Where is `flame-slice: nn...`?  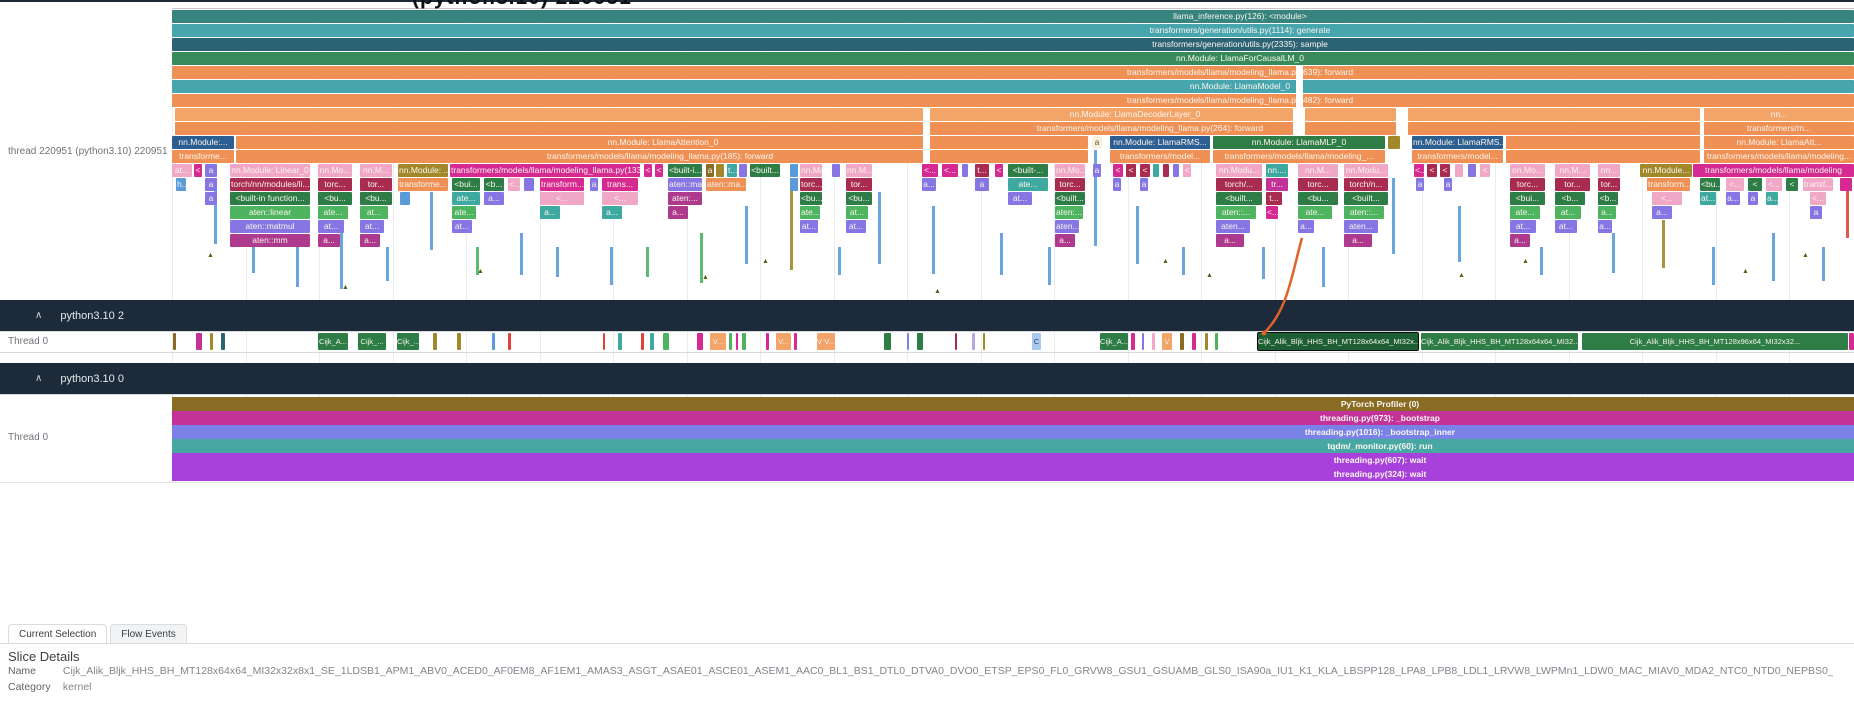
flame-slice: nn... is located at coordinates (1609, 170).